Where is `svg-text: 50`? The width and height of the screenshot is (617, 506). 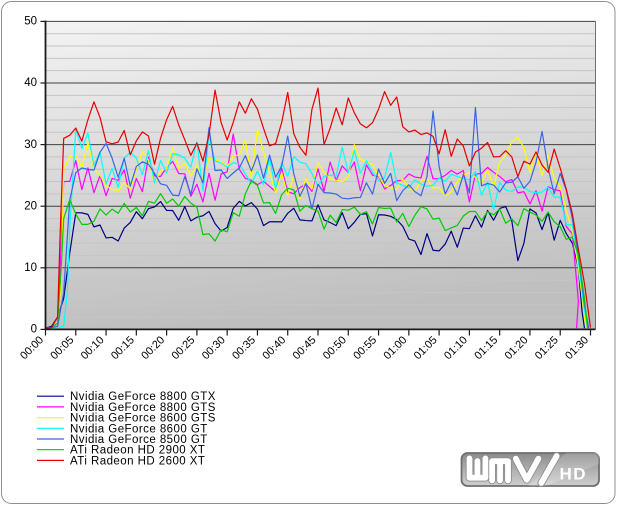 svg-text: 50 is located at coordinates (30, 22).